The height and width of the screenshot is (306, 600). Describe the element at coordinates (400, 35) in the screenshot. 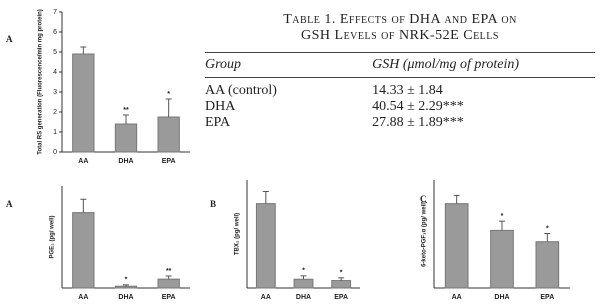

I see `table-title: GSH Levels of NRK-52E Cells` at that location.